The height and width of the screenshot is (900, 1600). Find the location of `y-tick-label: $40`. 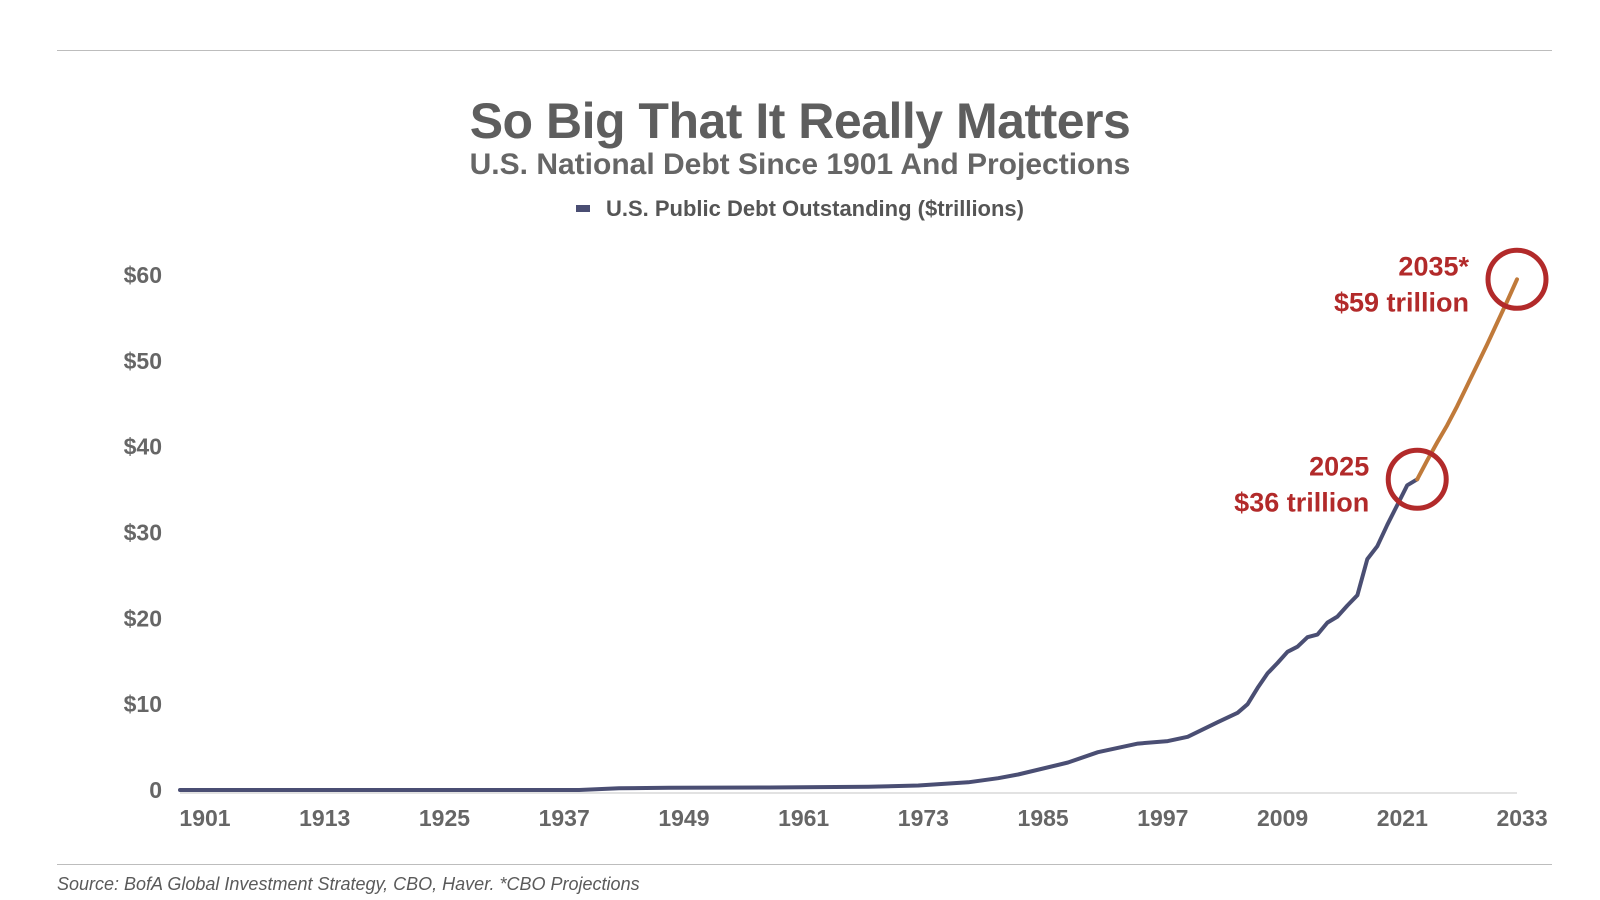

y-tick-label: $40 is located at coordinates (143, 447).